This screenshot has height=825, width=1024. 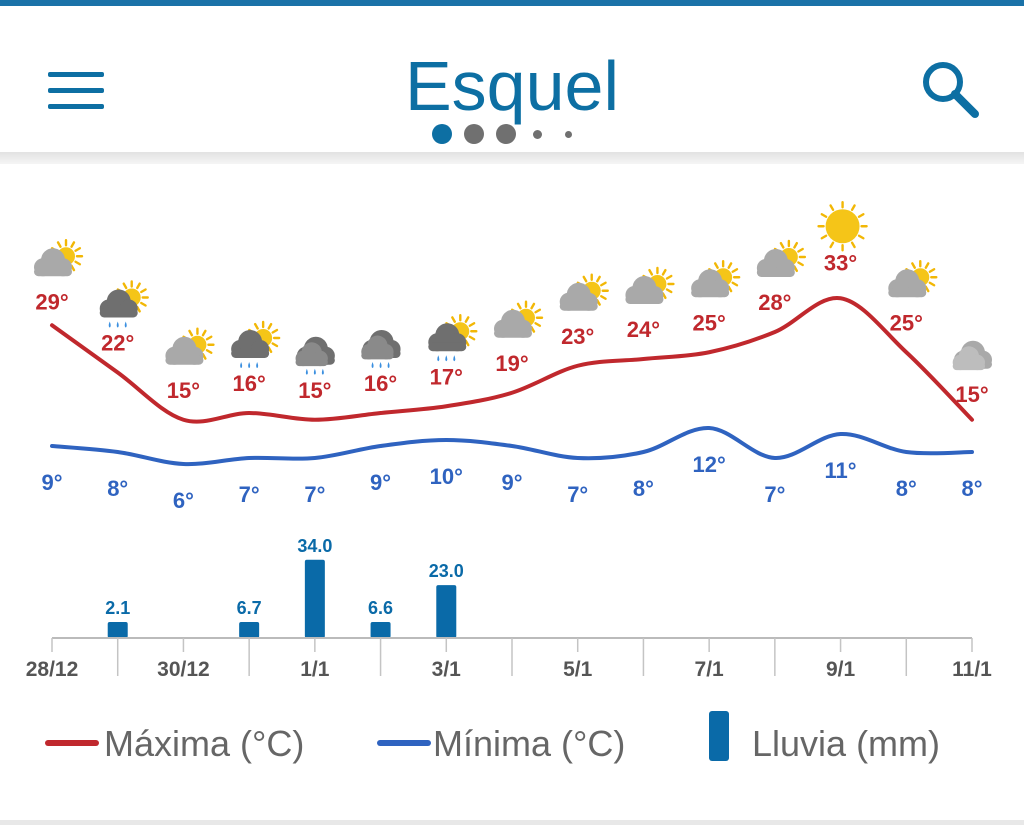 What do you see at coordinates (249, 608) in the screenshot?
I see `rain-value-label: 6.7` at bounding box center [249, 608].